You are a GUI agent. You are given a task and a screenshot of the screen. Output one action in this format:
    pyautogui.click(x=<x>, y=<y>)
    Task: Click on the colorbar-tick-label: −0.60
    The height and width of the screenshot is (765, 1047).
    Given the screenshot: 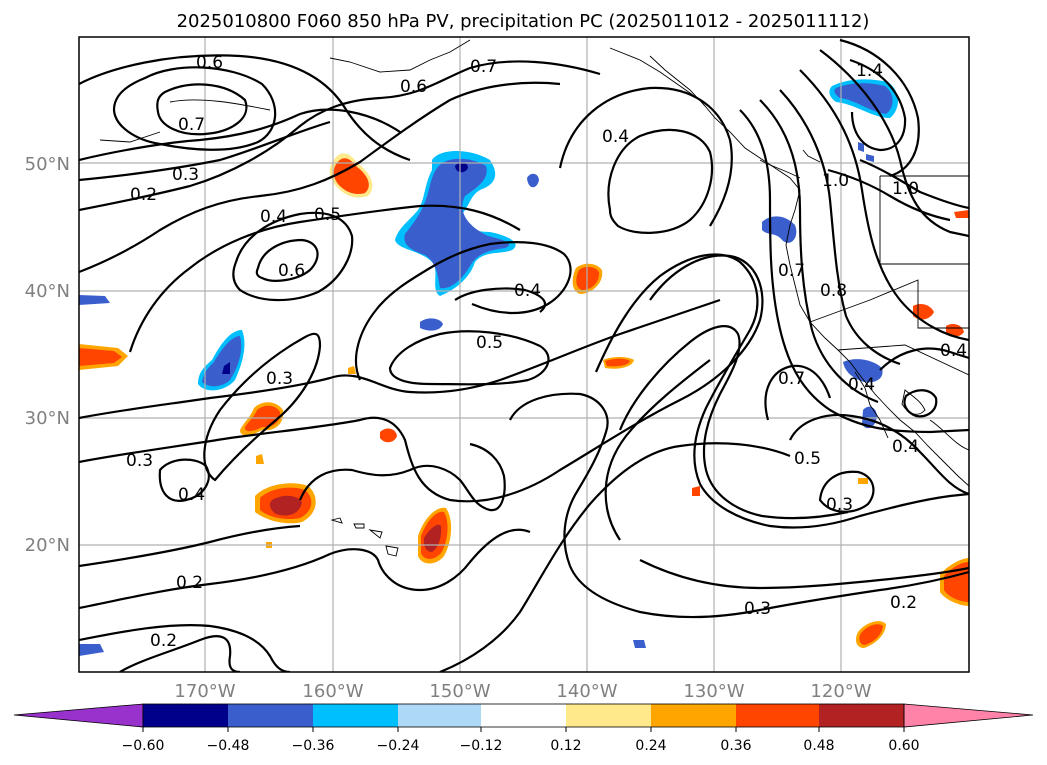 What is the action you would take?
    pyautogui.click(x=143, y=746)
    